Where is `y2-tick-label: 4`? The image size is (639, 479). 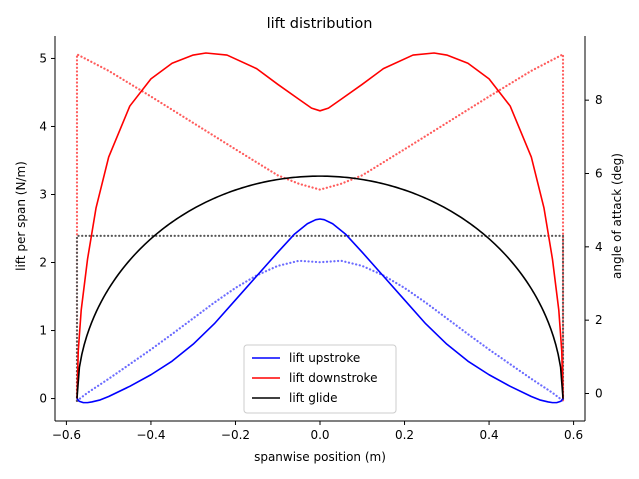 y2-tick-label: 4 is located at coordinates (599, 247).